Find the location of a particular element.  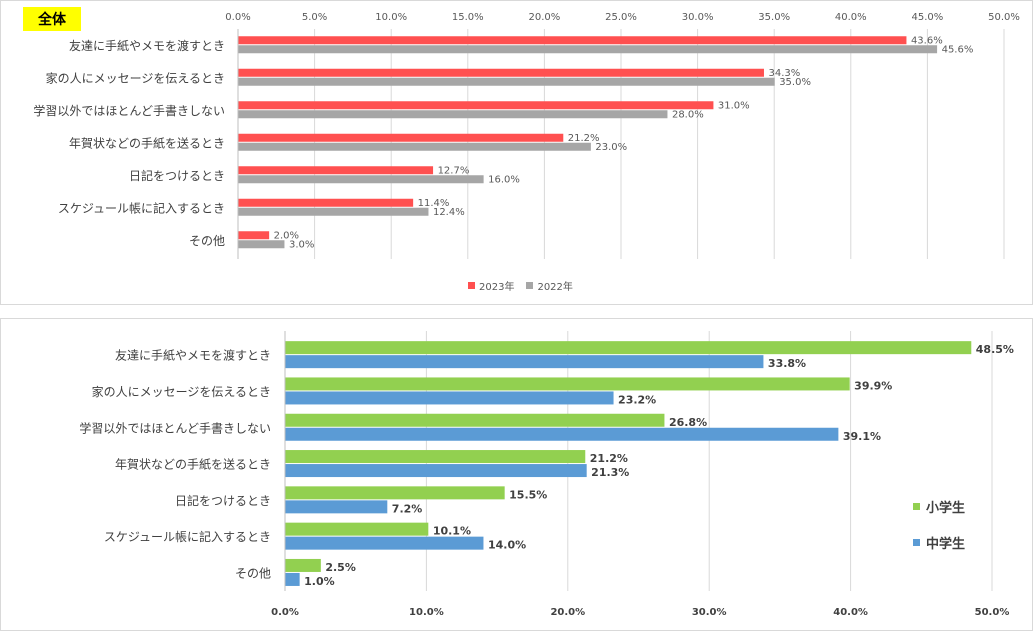

x-tick-label: 45.0% is located at coordinates (928, 17).